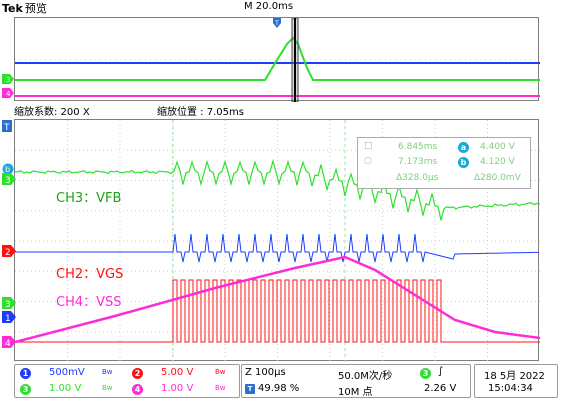 The width and height of the screenshot is (561, 402). I want to click on trigger-level-marker-icon: T, so click(8, 126).